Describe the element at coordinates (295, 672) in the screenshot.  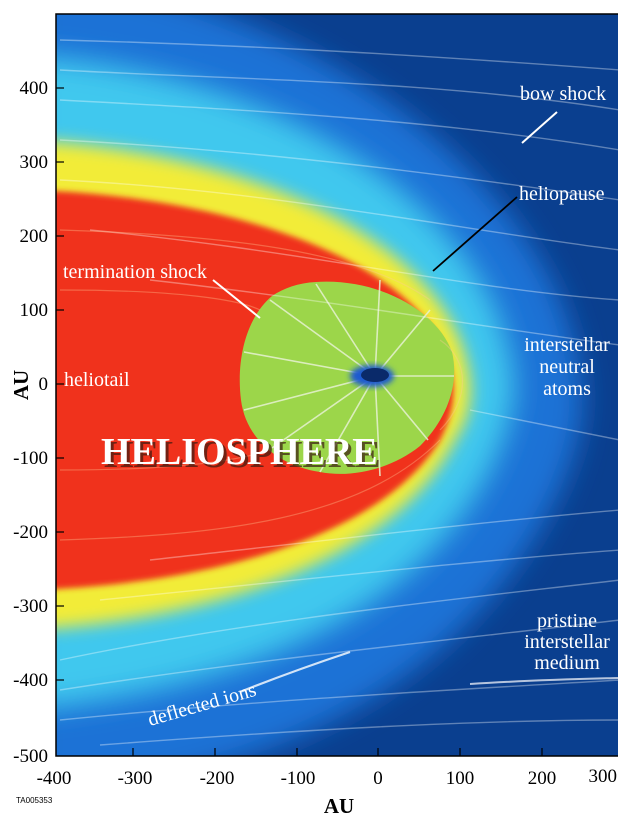
I see `deflected-ions-streak` at that location.